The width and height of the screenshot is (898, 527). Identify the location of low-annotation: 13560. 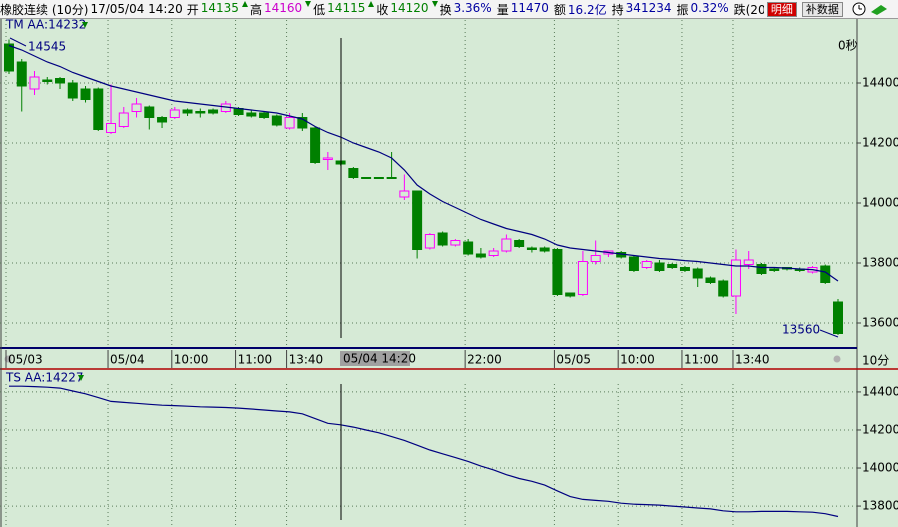
(801, 330).